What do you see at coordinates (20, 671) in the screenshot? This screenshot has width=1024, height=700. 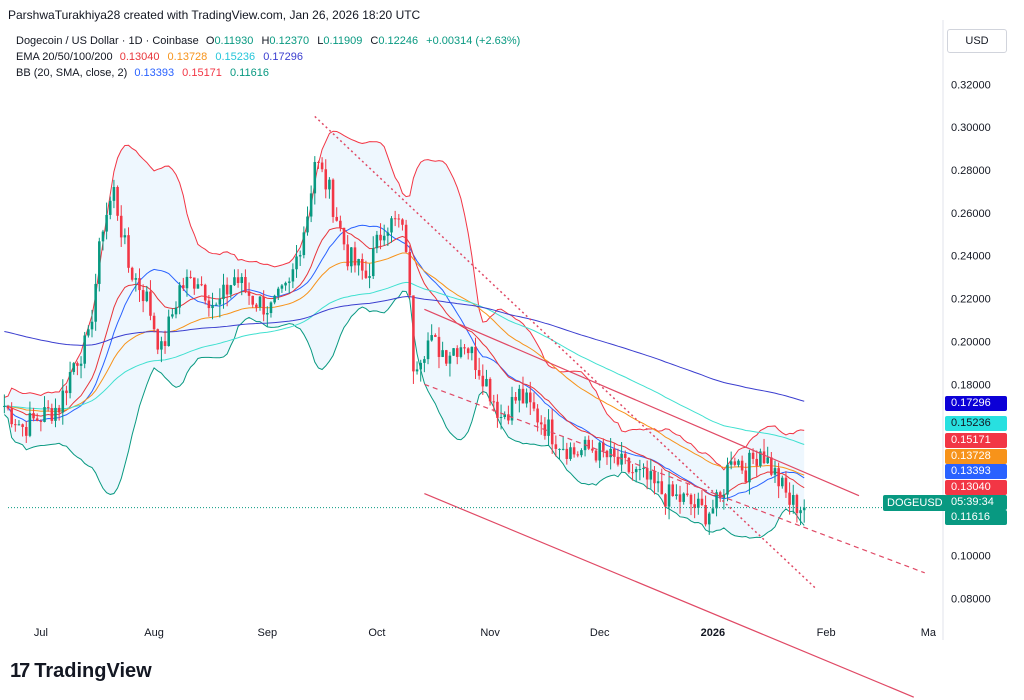 I see `tradingview-mark-icon: 17` at bounding box center [20, 671].